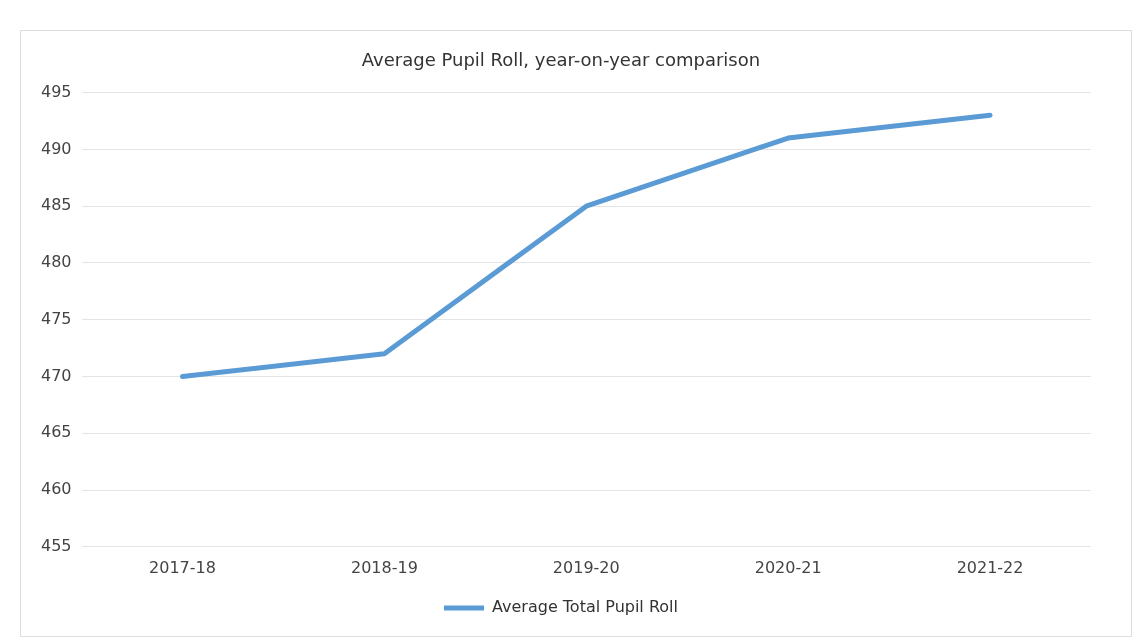  What do you see at coordinates (182, 567) in the screenshot?
I see `x-tick-label: 2017-18` at bounding box center [182, 567].